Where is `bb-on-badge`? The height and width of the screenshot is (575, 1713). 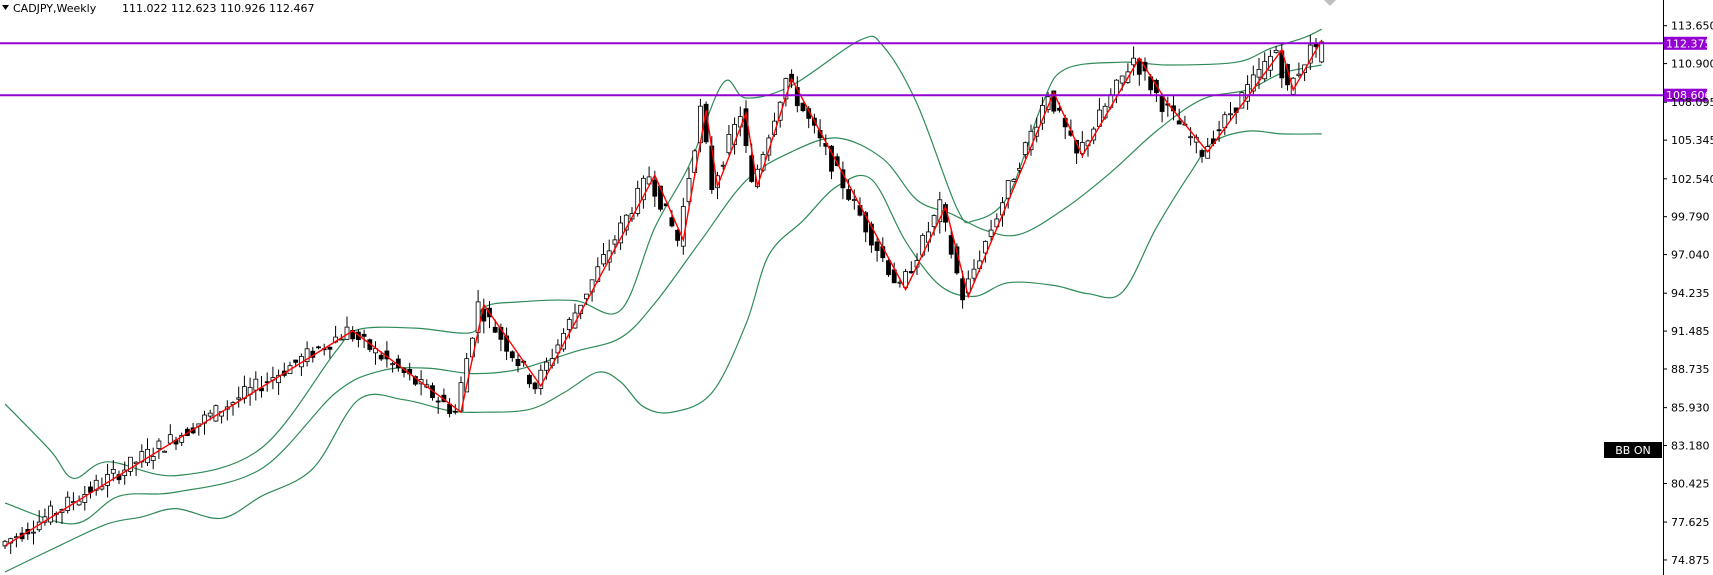 bb-on-badge is located at coordinates (1633, 450).